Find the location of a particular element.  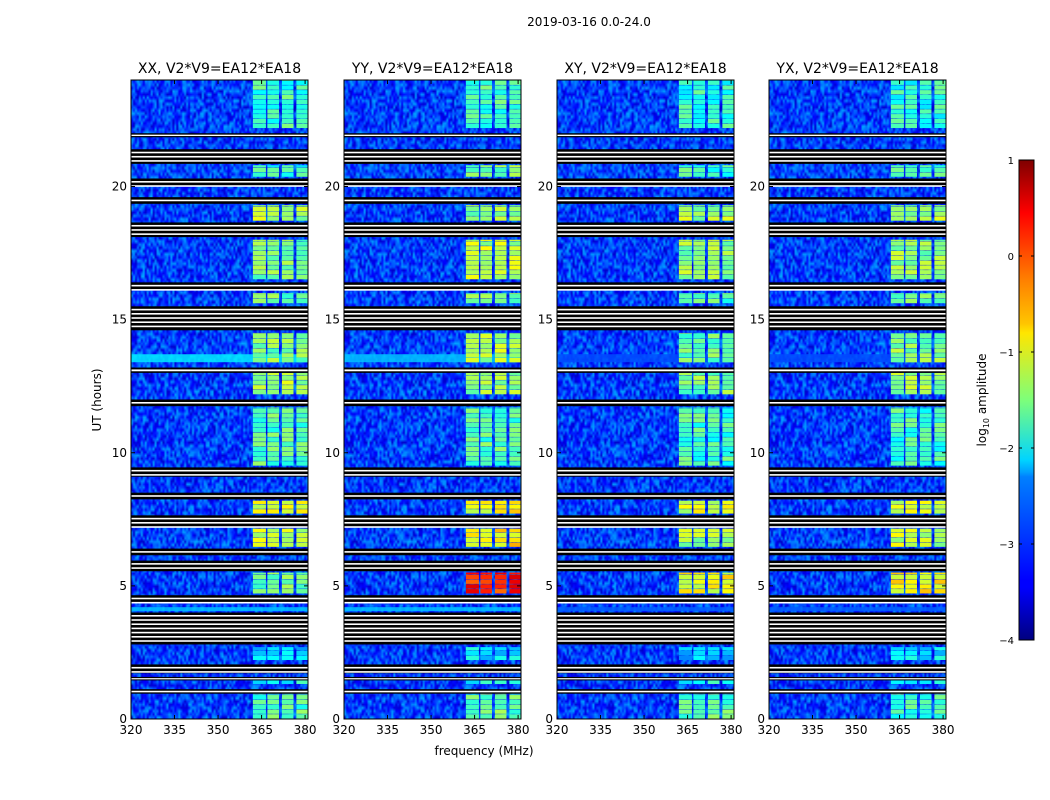

x-tick-label: 350 is located at coordinates (644, 730).